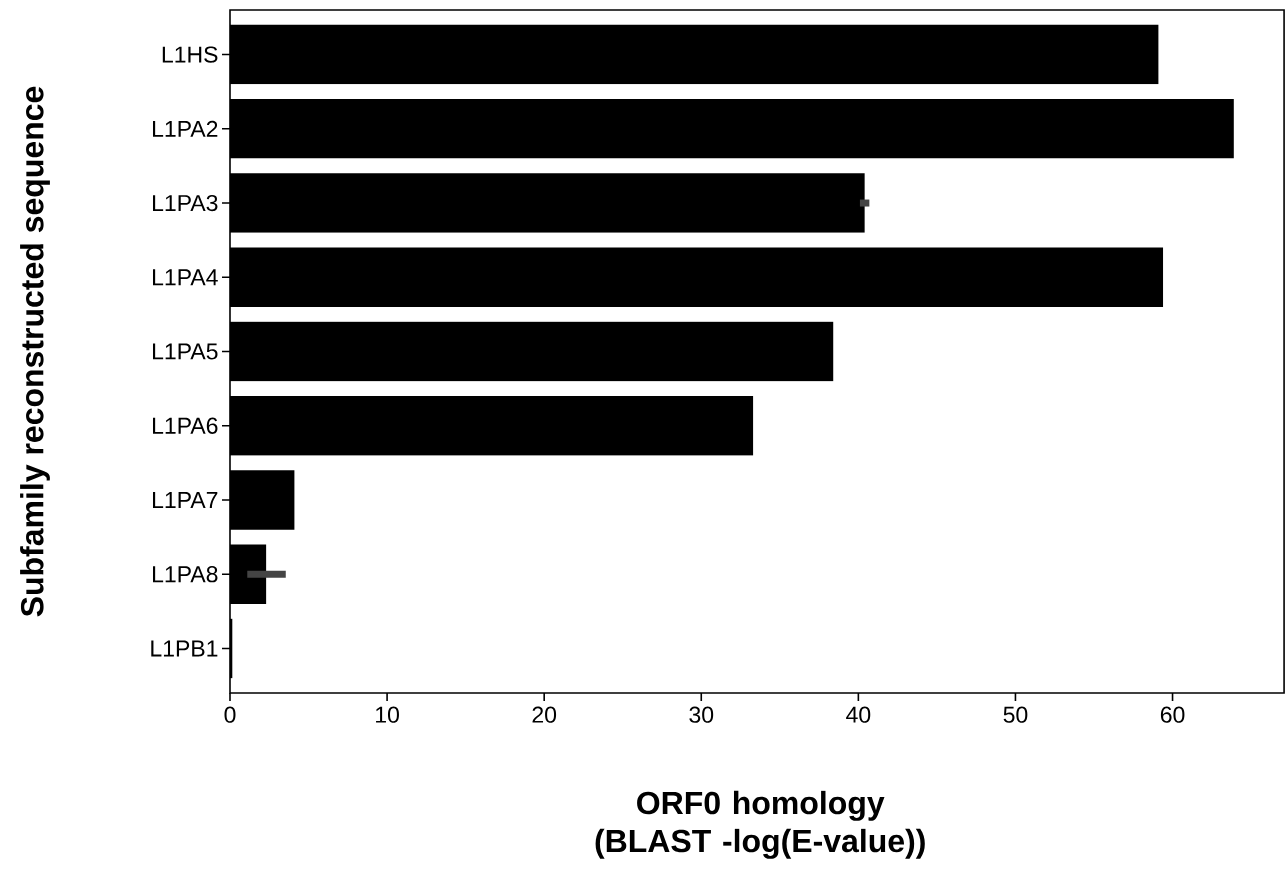 The width and height of the screenshot is (1286, 871). I want to click on y-tick-label: L1HS, so click(190, 54).